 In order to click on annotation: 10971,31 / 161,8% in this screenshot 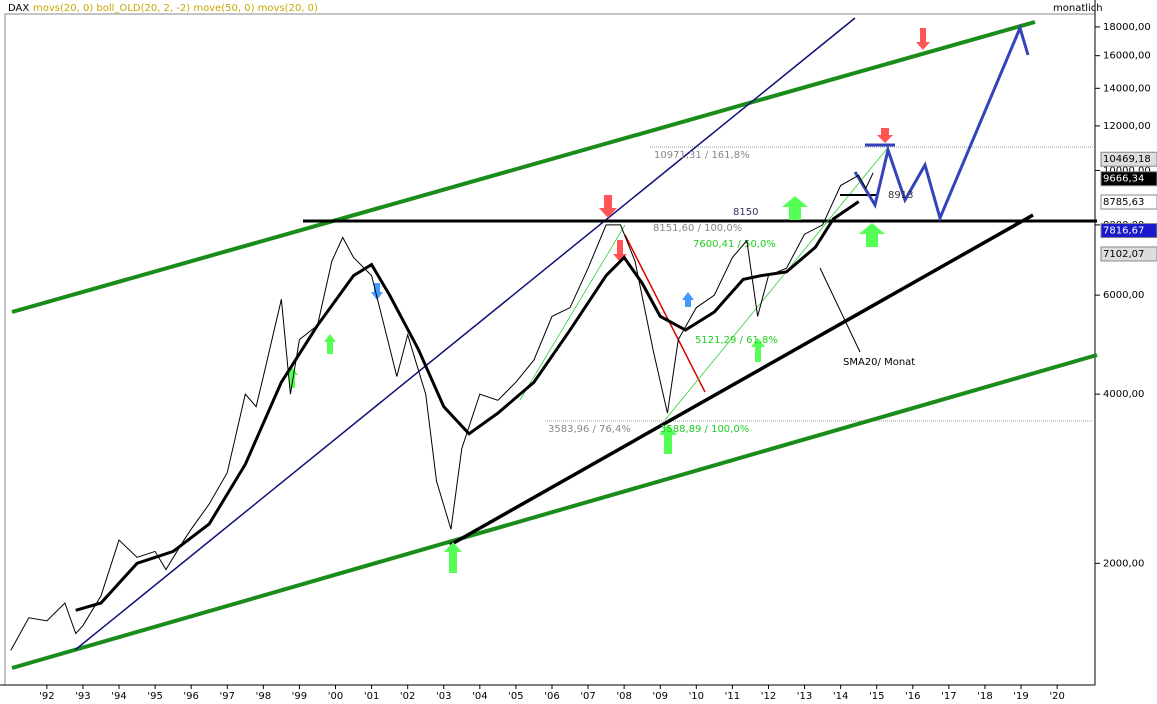, I will do `click(702, 155)`.